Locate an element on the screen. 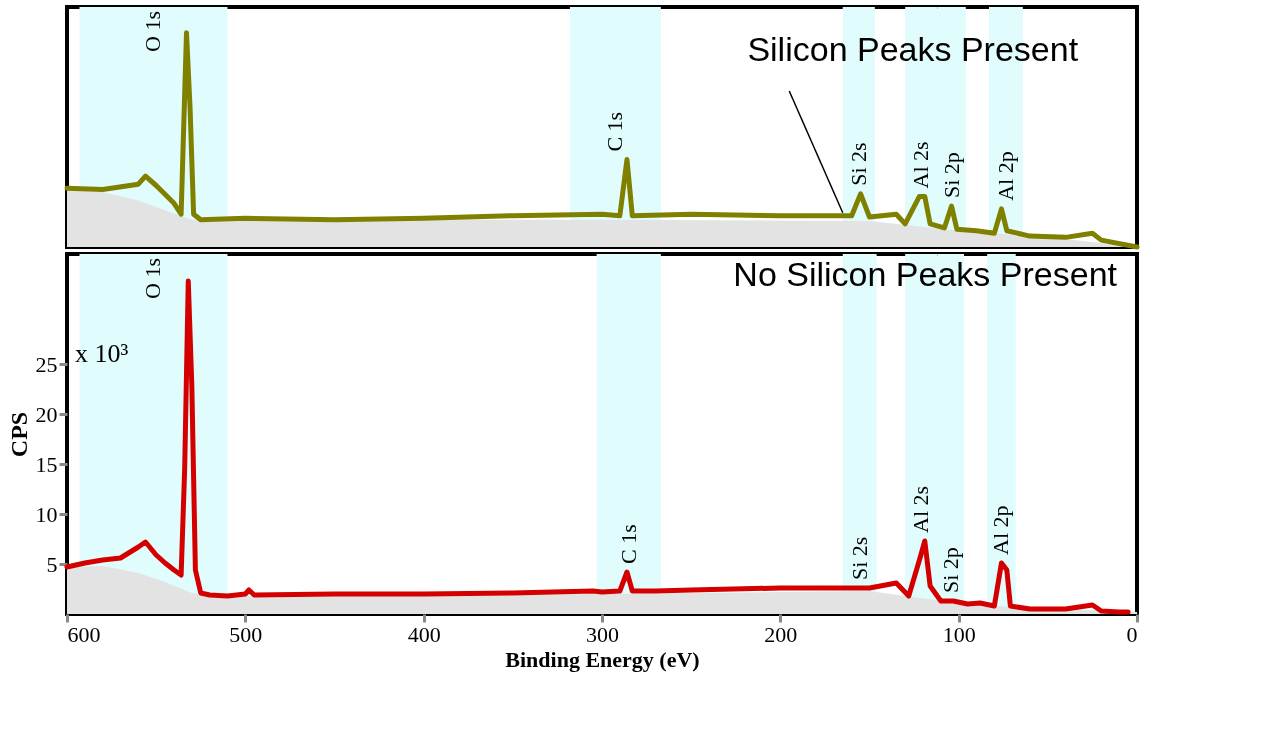  y-tick-label: 20 is located at coordinates (46, 414).